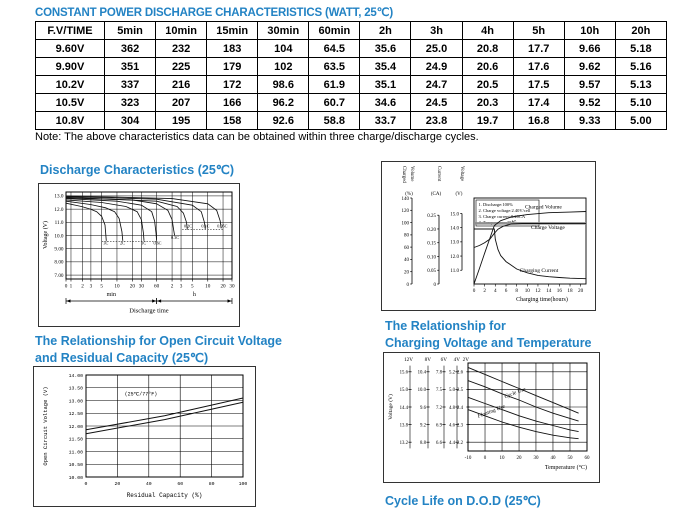 This screenshot has width=686, height=517. Describe the element at coordinates (460, 390) in the screenshot. I see `svg-text: 2.5` at that location.